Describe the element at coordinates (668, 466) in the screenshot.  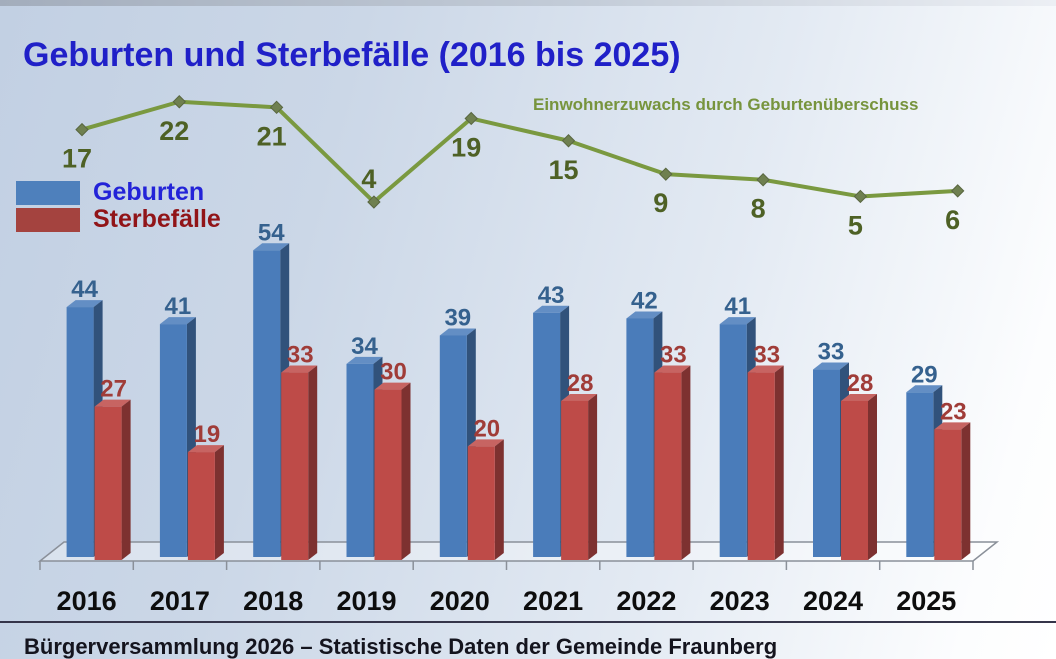
I see `bar-sterbefaelle-2022-front` at that location.